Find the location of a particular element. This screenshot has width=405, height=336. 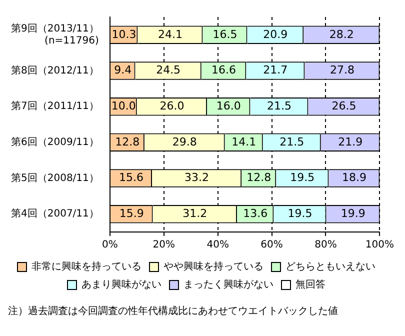

data-label: 33.2 is located at coordinates (197, 177).